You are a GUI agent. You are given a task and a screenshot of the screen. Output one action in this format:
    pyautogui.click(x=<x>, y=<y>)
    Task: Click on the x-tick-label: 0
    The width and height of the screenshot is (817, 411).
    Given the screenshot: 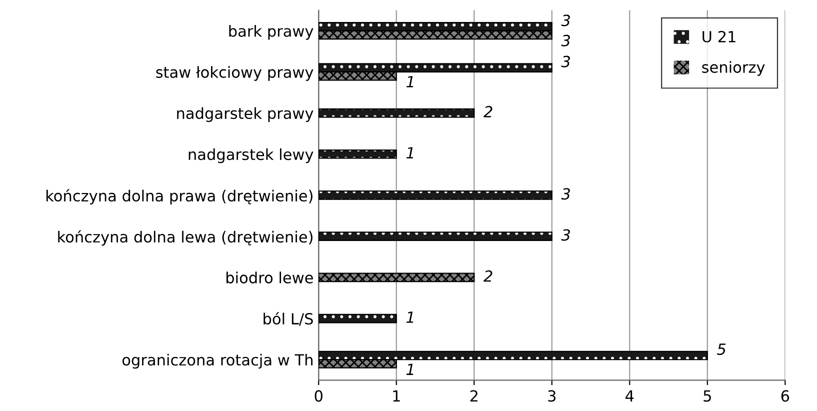 What is the action you would take?
    pyautogui.click(x=318, y=396)
    